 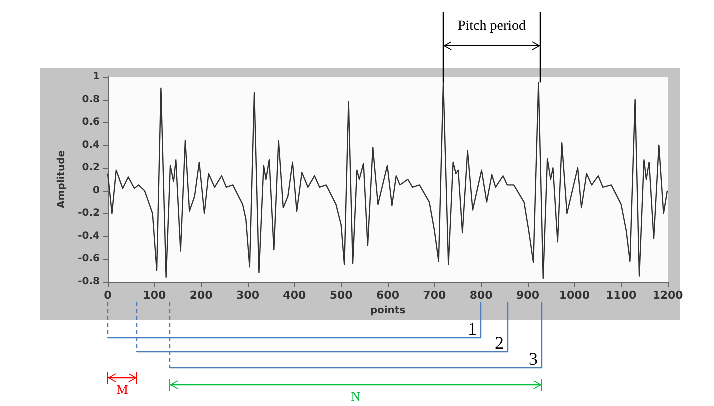 I want to click on text: N, so click(x=356, y=396).